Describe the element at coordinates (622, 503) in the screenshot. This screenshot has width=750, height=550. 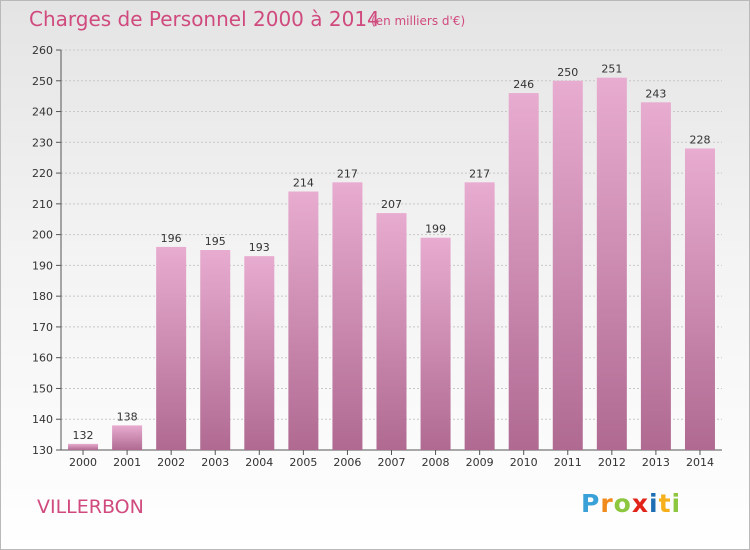
I see `logo-letter: o` at that location.